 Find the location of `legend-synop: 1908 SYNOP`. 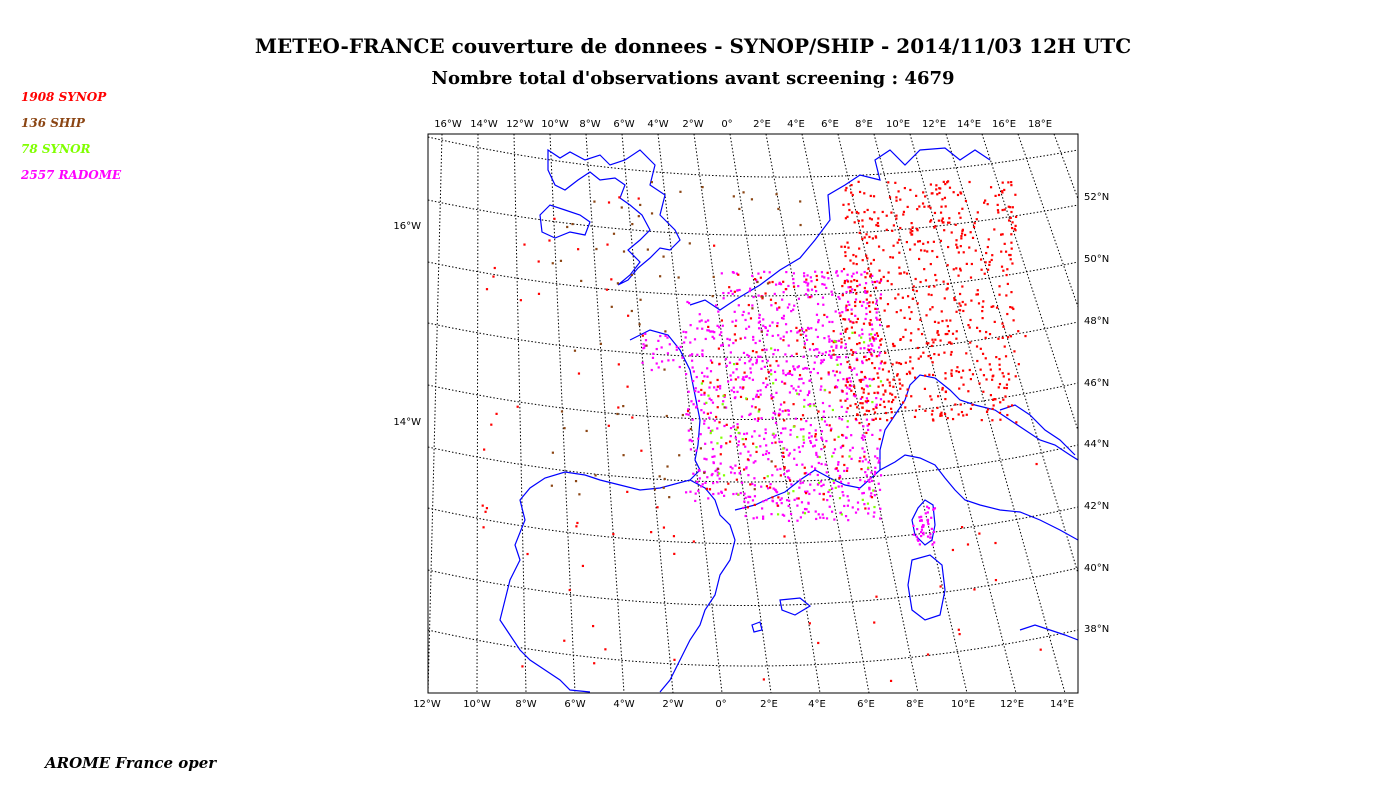

legend-synop: 1908 SYNOP is located at coordinates (64, 97).